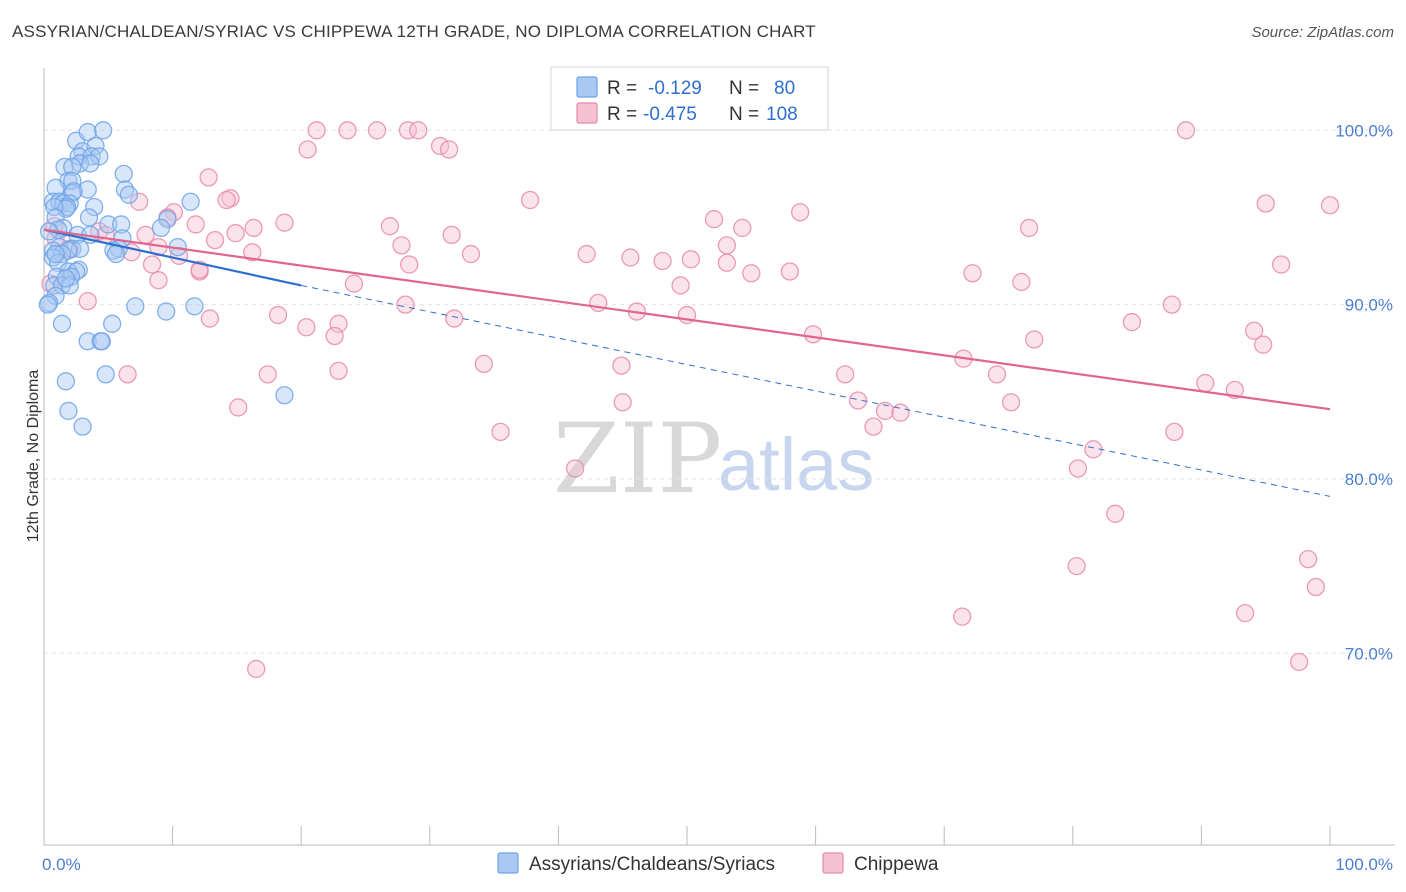 Image resolution: width=1406 pixels, height=892 pixels. I want to click on legend-n-label-1: N =, so click(744, 88).